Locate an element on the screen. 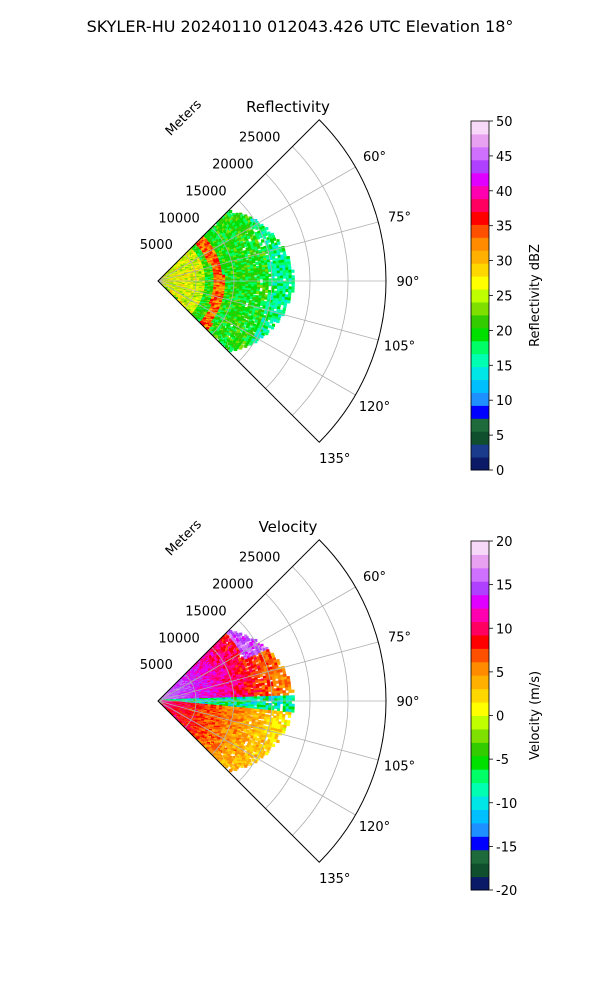  reflectivity-angle-tick-label: 135° is located at coordinates (334, 459).